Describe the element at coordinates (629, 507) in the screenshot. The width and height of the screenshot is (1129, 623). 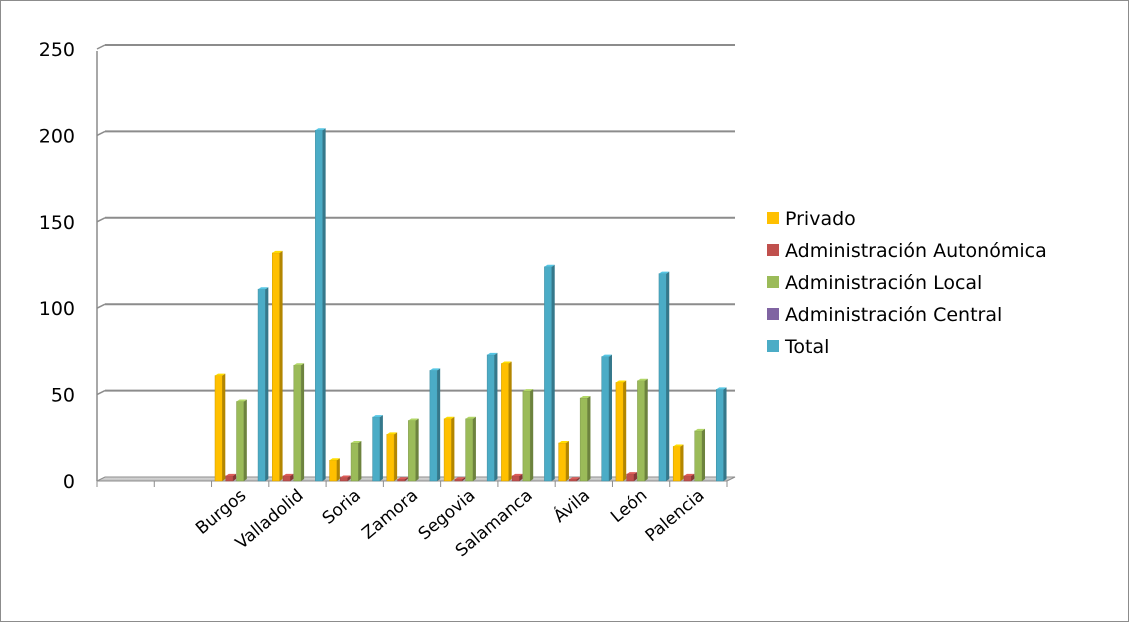
I see `x-tick-label: León` at that location.